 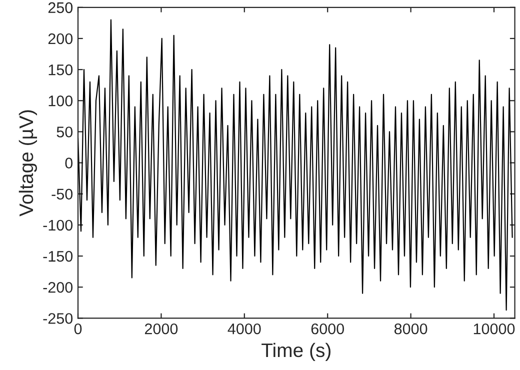 I want to click on x-tick-label: 2000, so click(x=161, y=328).